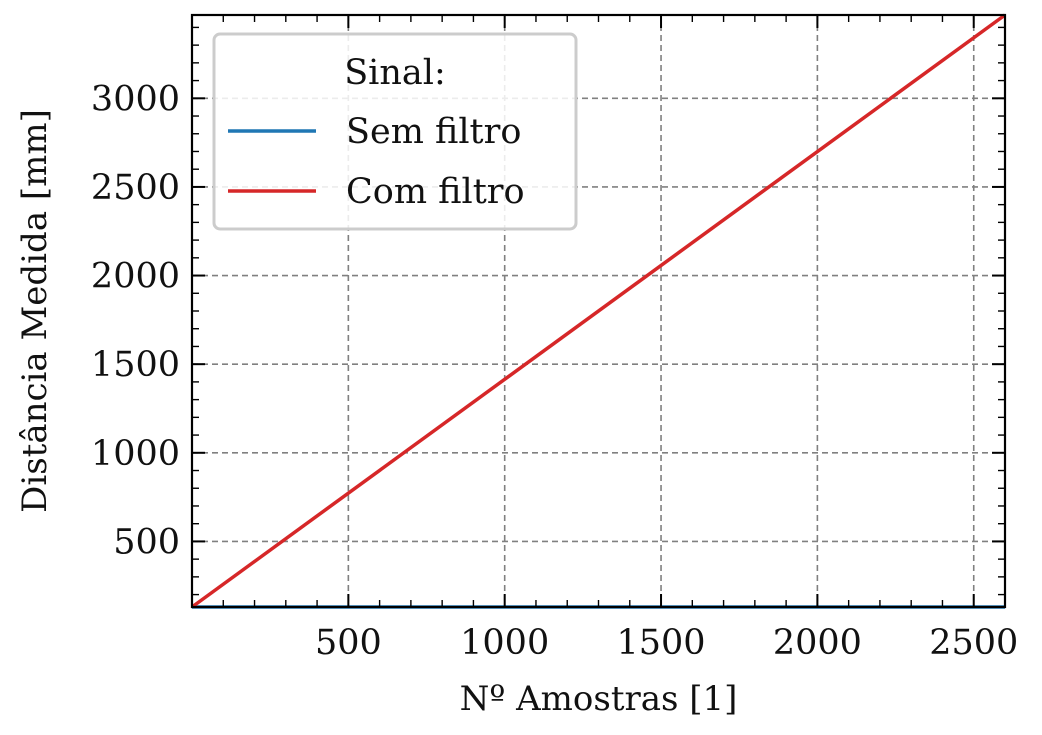  Describe the element at coordinates (135, 365) in the screenshot. I see `y-tick-label: 1500` at that location.